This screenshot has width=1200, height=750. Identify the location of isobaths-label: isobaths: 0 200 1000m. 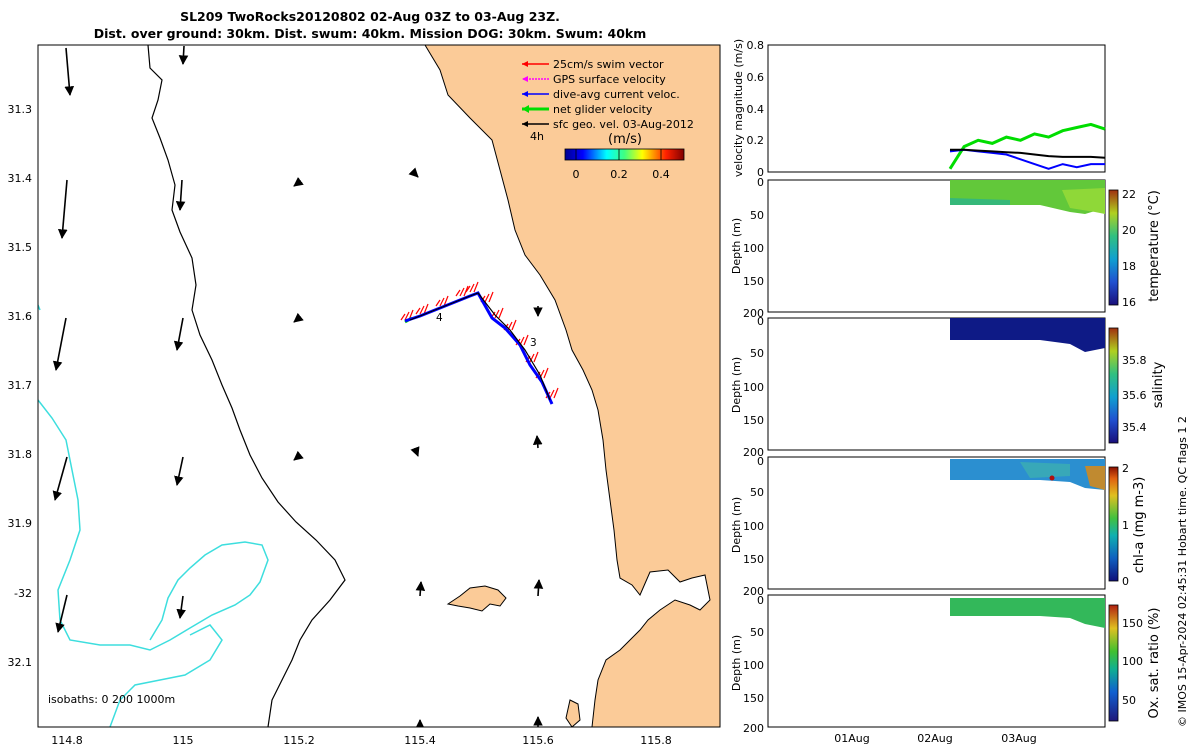
(111, 699).